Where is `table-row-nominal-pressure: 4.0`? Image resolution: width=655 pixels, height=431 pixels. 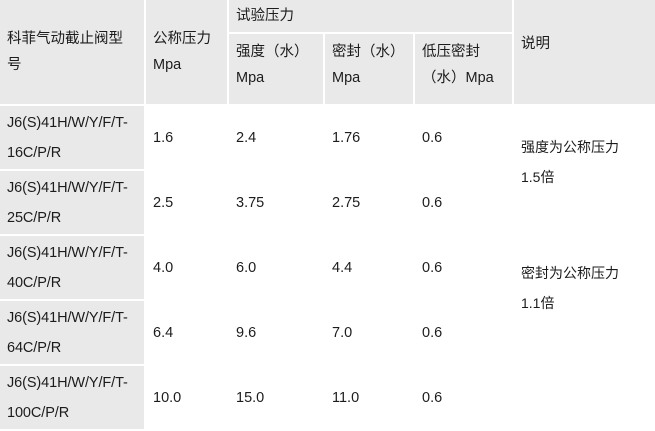 table-row-nominal-pressure: 4.0 is located at coordinates (163, 267).